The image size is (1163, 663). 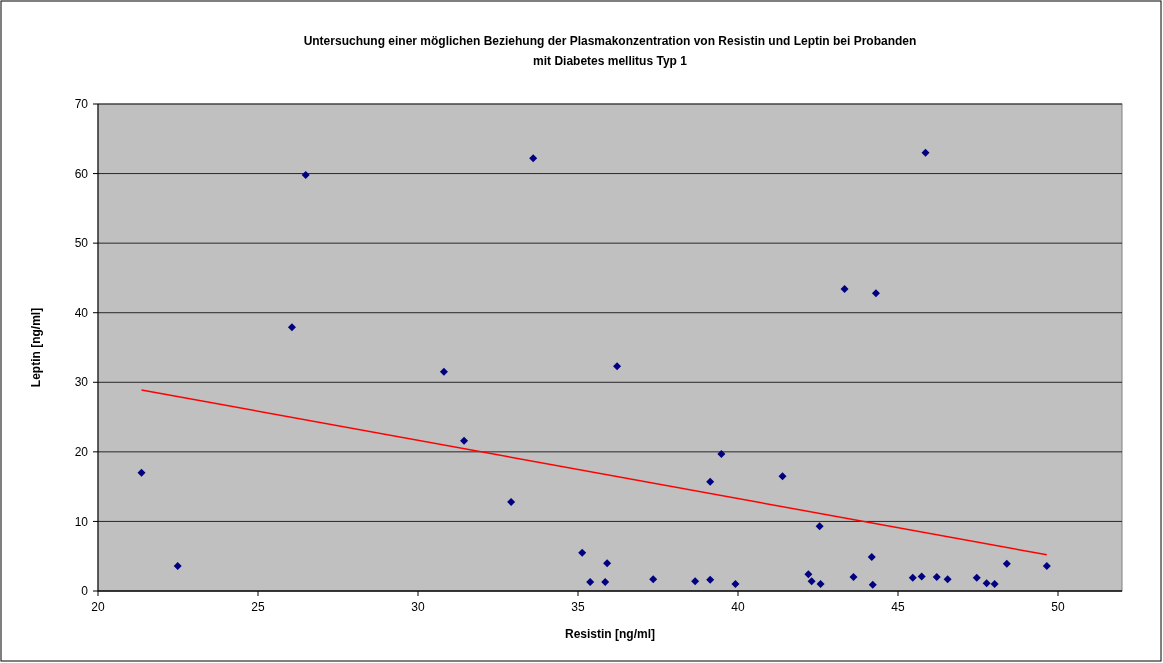 I want to click on x-tick-label: 45, so click(x=898, y=607).